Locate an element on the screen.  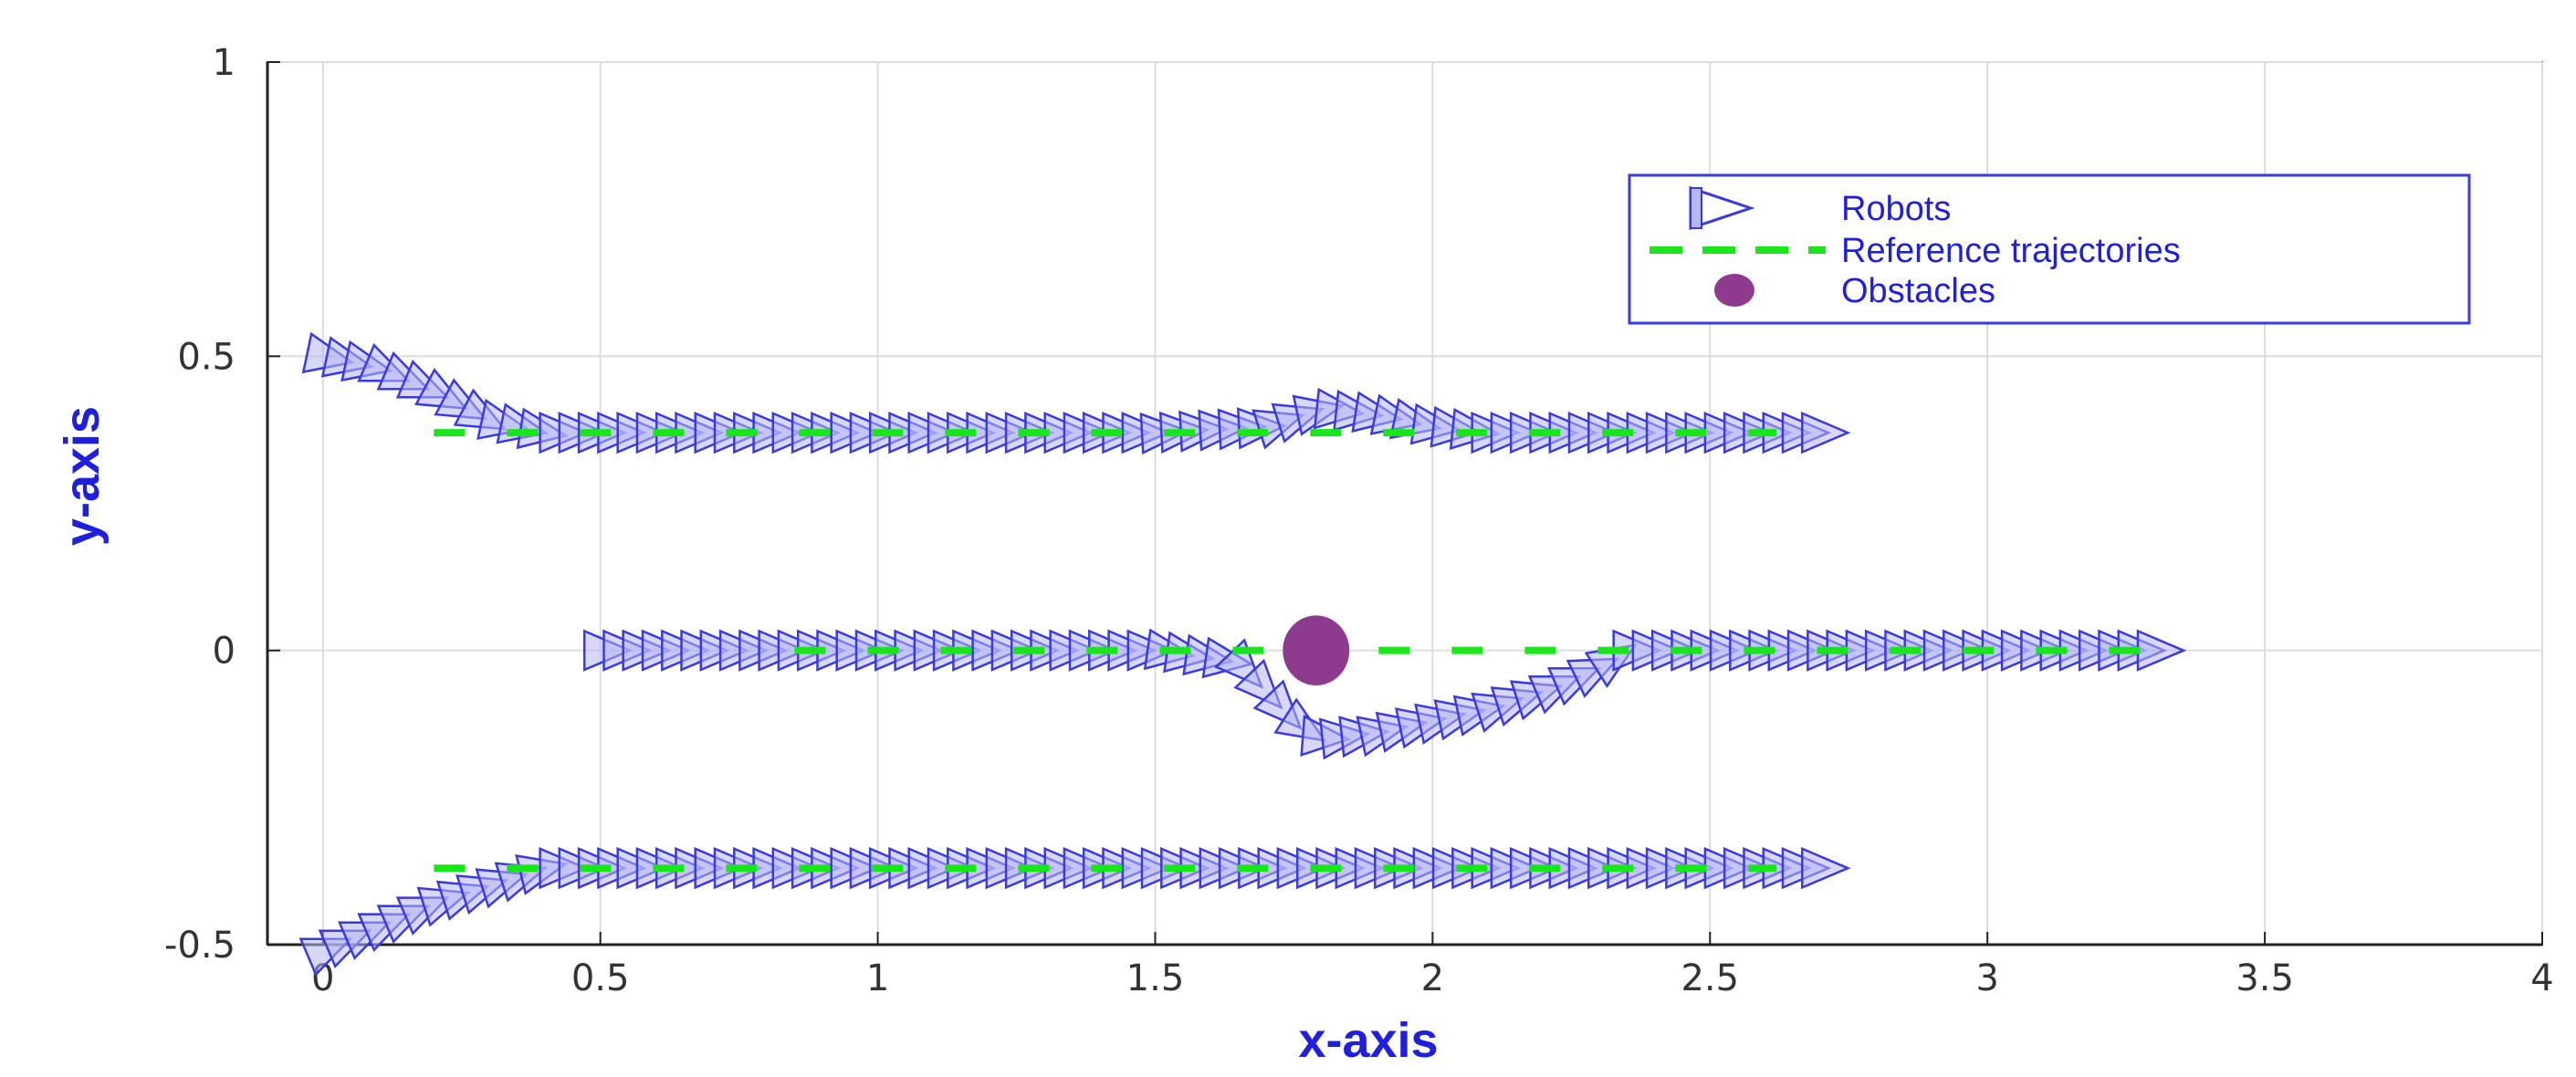
x-tick-label: 1.5 is located at coordinates (1156, 978).